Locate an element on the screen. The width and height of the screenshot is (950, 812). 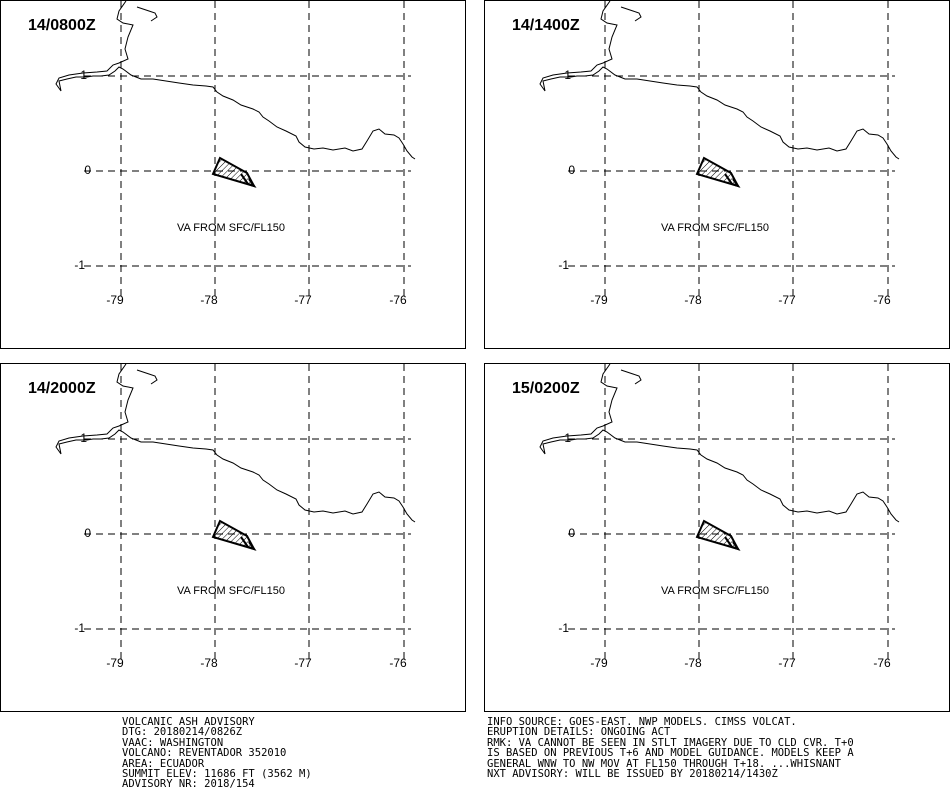
forecast-valid-time: 14/0800Z is located at coordinates (62, 25).